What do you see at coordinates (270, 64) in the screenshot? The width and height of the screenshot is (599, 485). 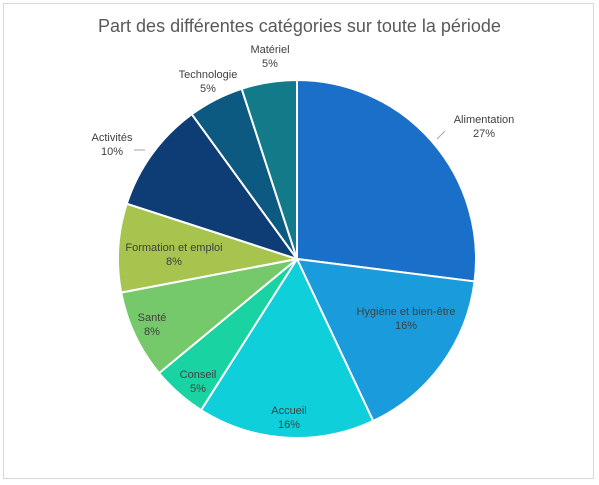 I see `slice-value-mat-riel: 5%` at bounding box center [270, 64].